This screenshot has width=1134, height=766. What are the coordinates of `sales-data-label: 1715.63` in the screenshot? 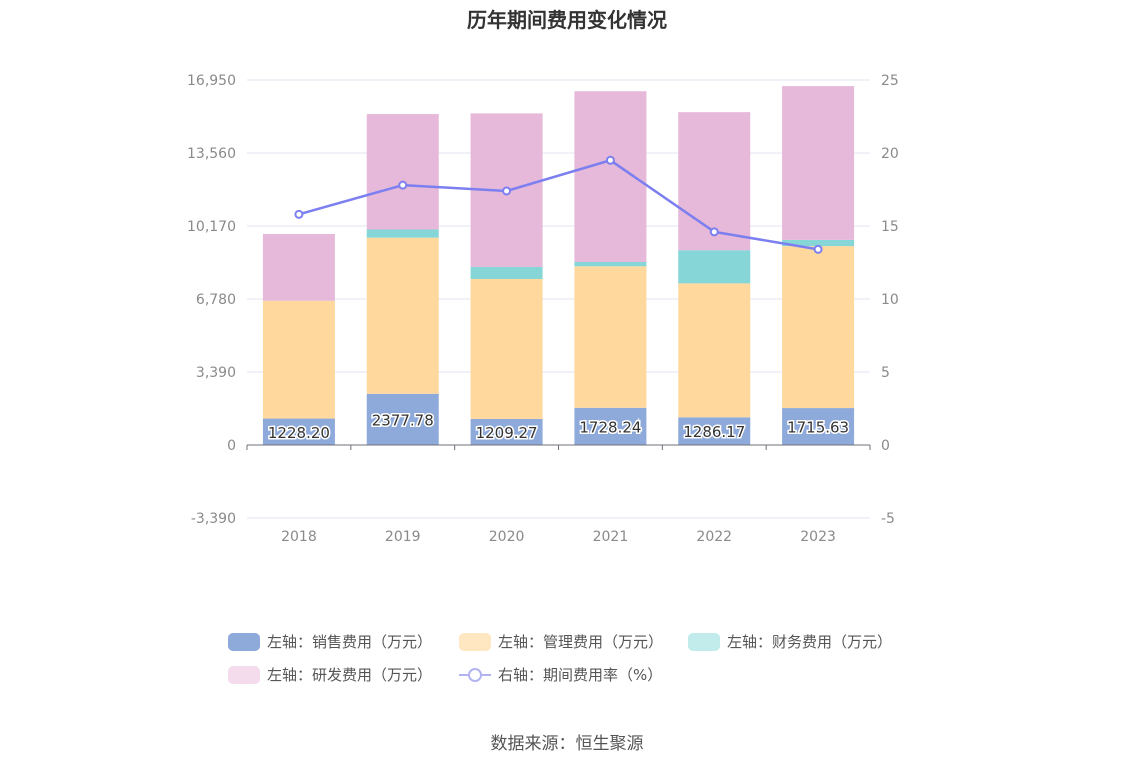 It's located at (818, 428).